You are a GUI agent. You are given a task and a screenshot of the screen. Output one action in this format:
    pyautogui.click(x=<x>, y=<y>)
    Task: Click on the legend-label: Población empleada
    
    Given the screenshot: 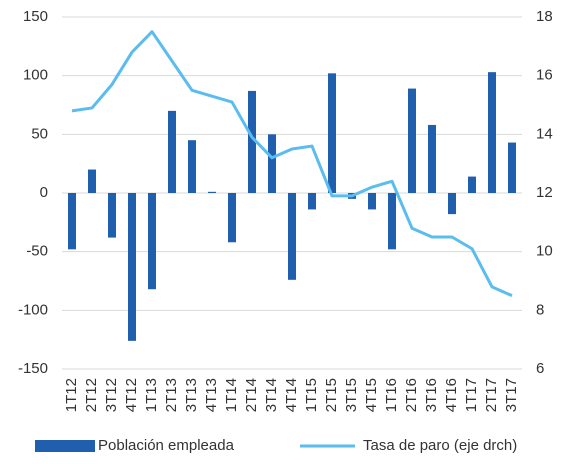 What is the action you would take?
    pyautogui.click(x=166, y=445)
    